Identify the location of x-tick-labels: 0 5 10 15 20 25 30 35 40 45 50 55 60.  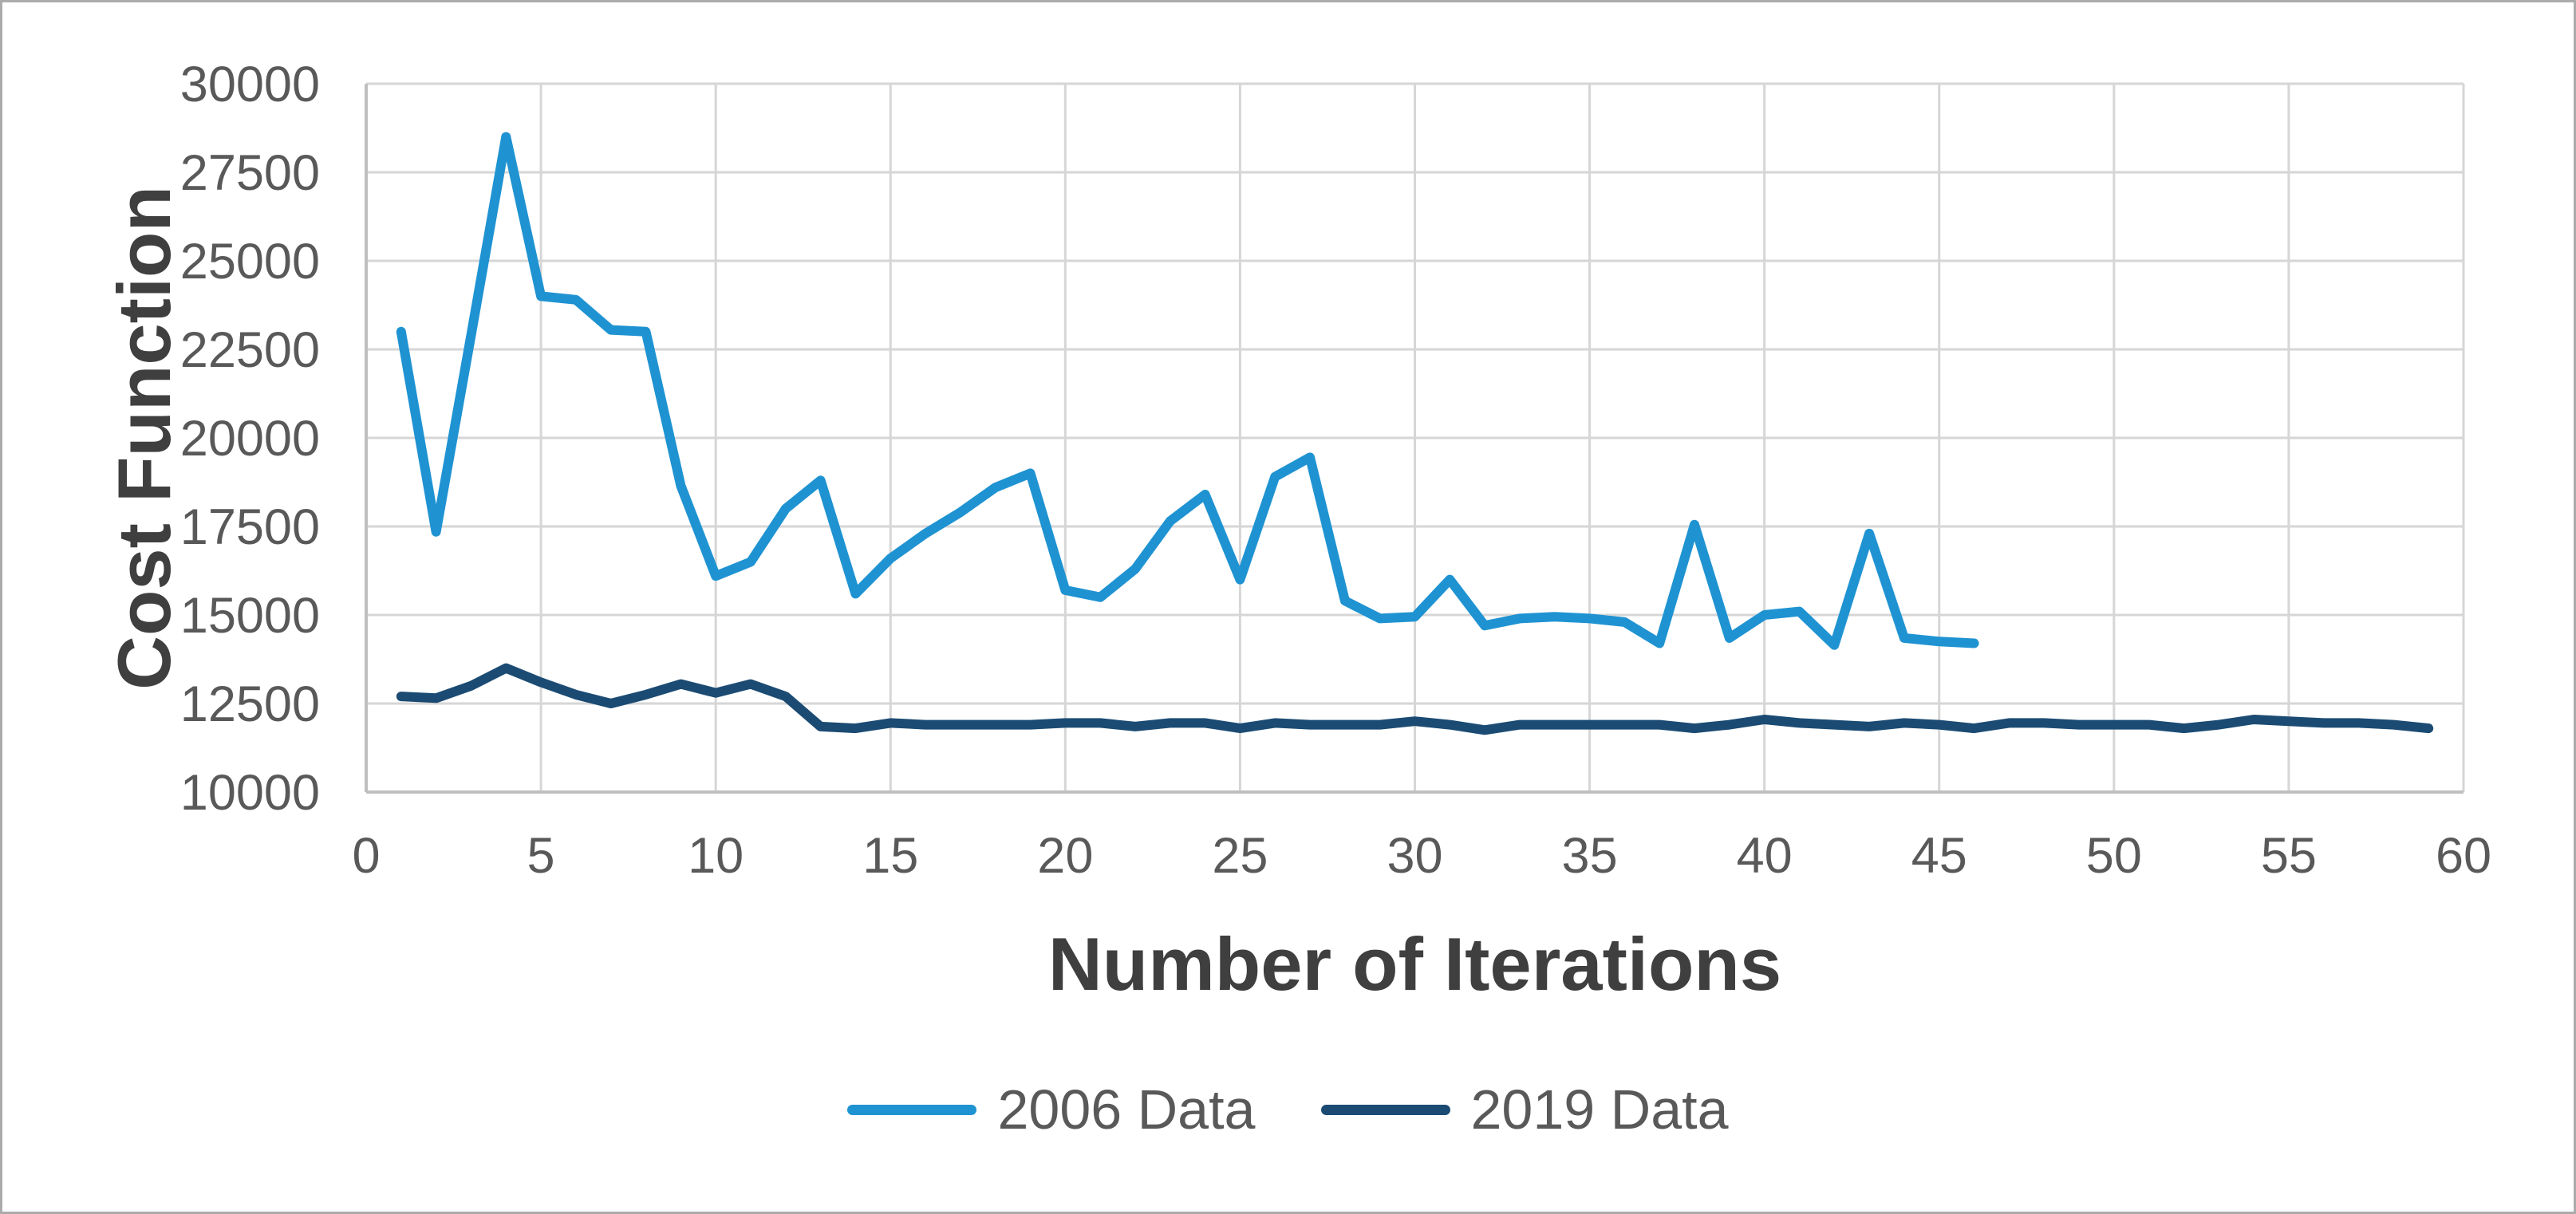
(1421, 856).